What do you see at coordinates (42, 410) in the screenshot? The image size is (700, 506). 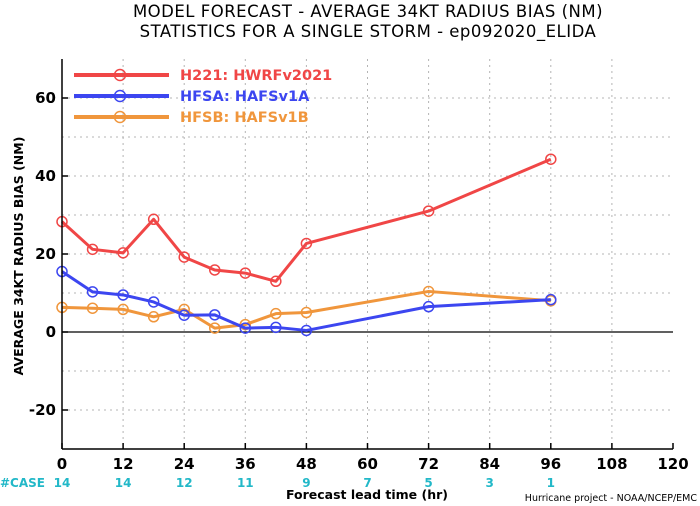 I see `y-tick-label: -20` at bounding box center [42, 410].